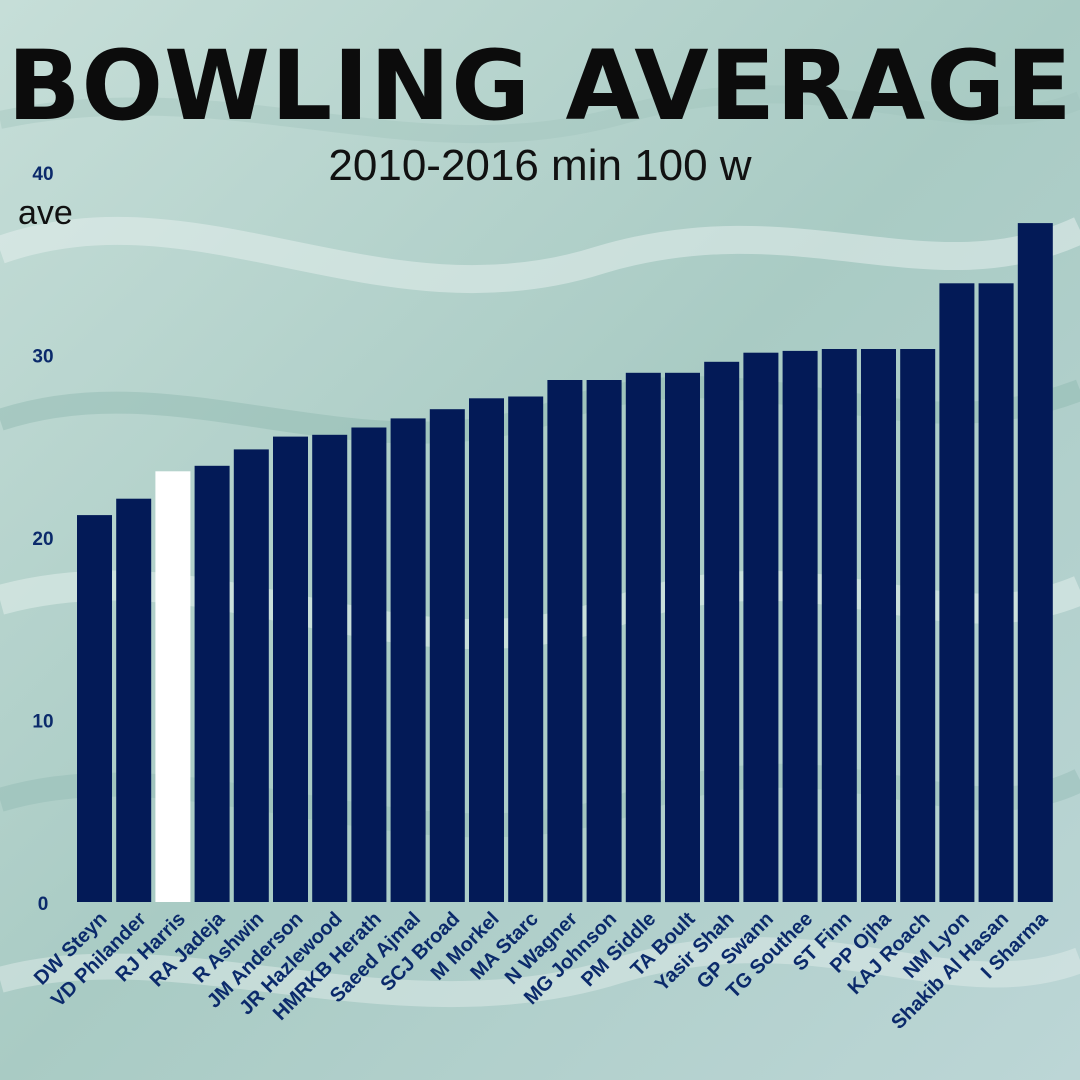  Describe the element at coordinates (251, 675) in the screenshot. I see `bar-r-ashwin` at that location.